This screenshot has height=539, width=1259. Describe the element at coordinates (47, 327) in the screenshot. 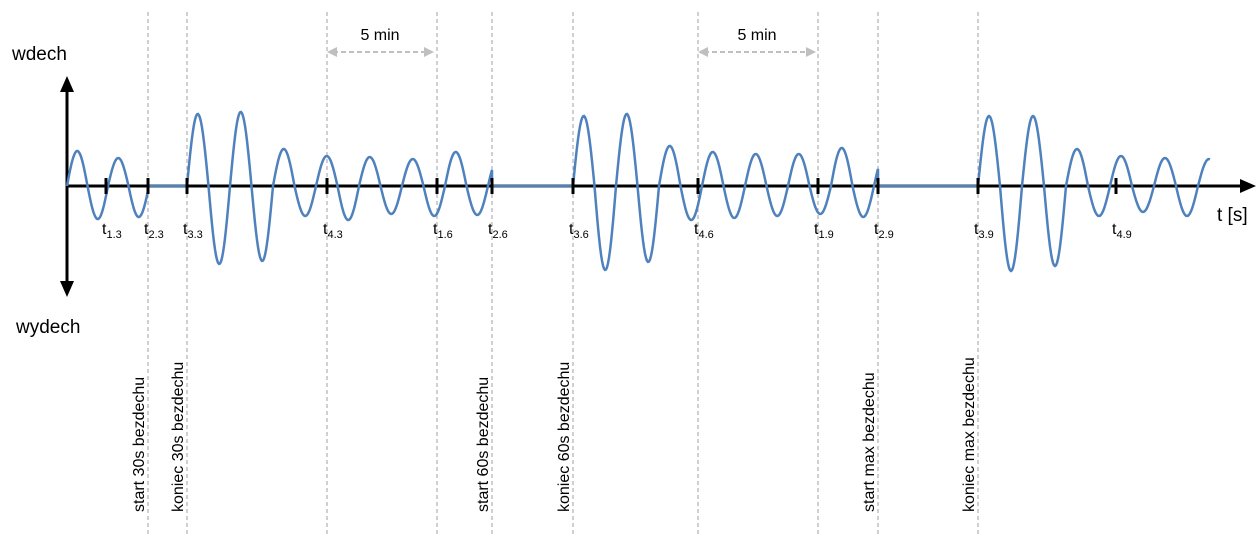

I see `y-axis-bottom-label: wydech` at that location.